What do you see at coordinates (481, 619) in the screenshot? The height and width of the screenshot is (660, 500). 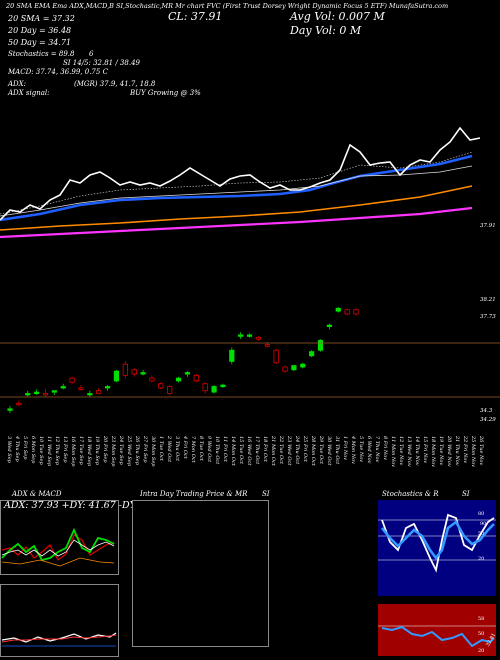 I see `si-level-58: 58` at bounding box center [481, 619].